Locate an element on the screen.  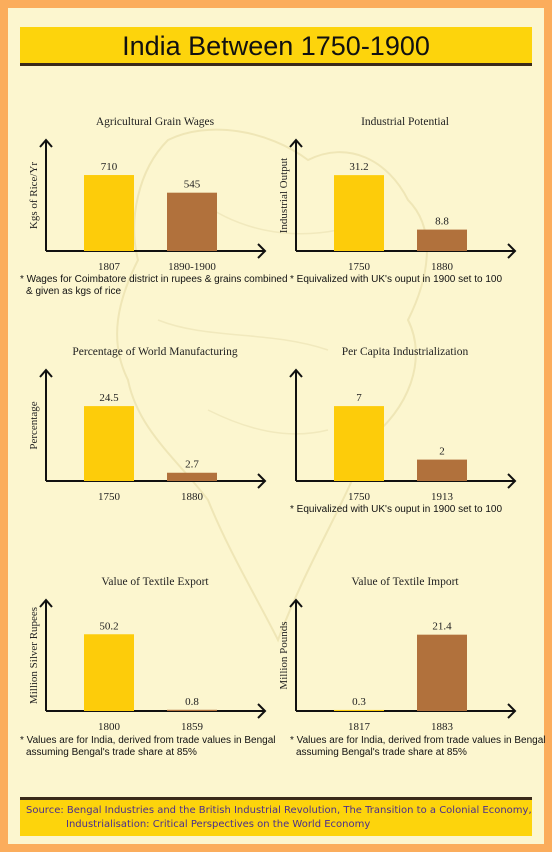
chart-title: Industrial Potential is located at coordinates (405, 122).